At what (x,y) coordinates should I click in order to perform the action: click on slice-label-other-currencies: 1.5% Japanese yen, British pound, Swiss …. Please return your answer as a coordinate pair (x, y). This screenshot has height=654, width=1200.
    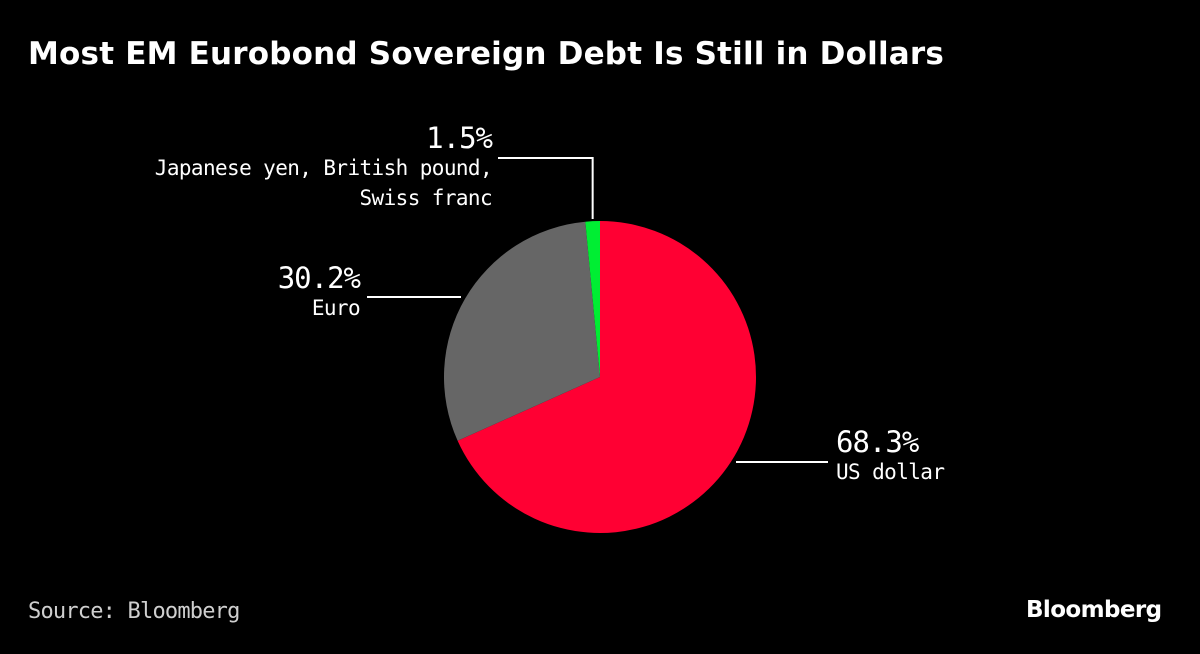
    Looking at the image, I should click on (311, 167).